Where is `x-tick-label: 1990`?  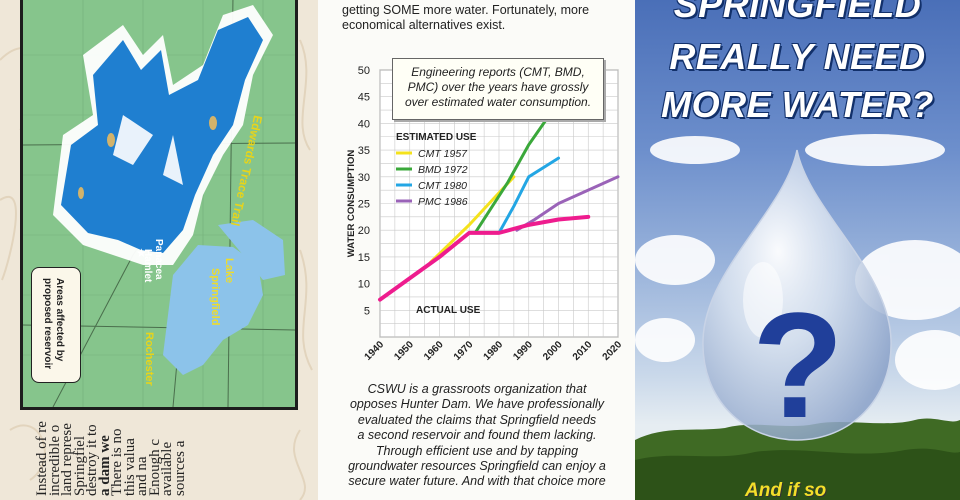
x-tick-label: 1990 is located at coordinates (523, 351).